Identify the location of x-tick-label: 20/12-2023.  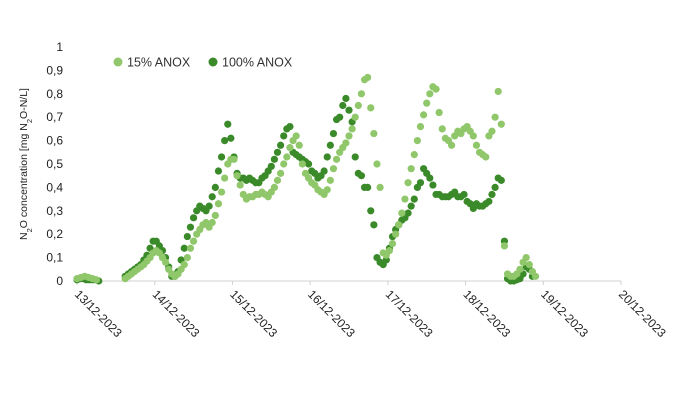
(642, 313).